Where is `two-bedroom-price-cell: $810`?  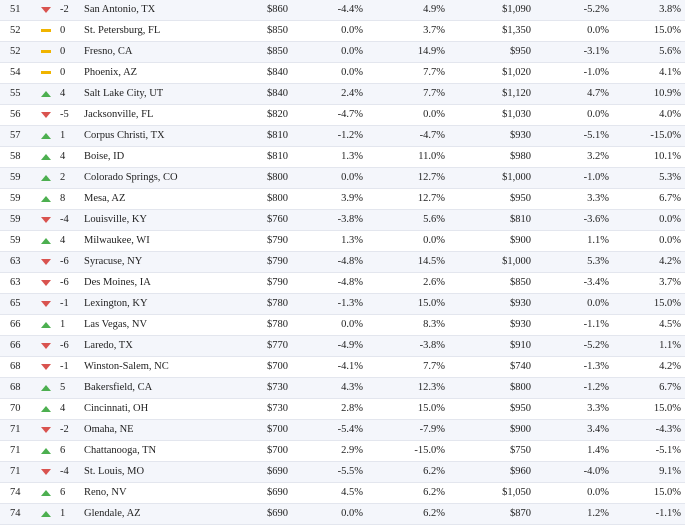 two-bedroom-price-cell: $810 is located at coordinates (492, 220).